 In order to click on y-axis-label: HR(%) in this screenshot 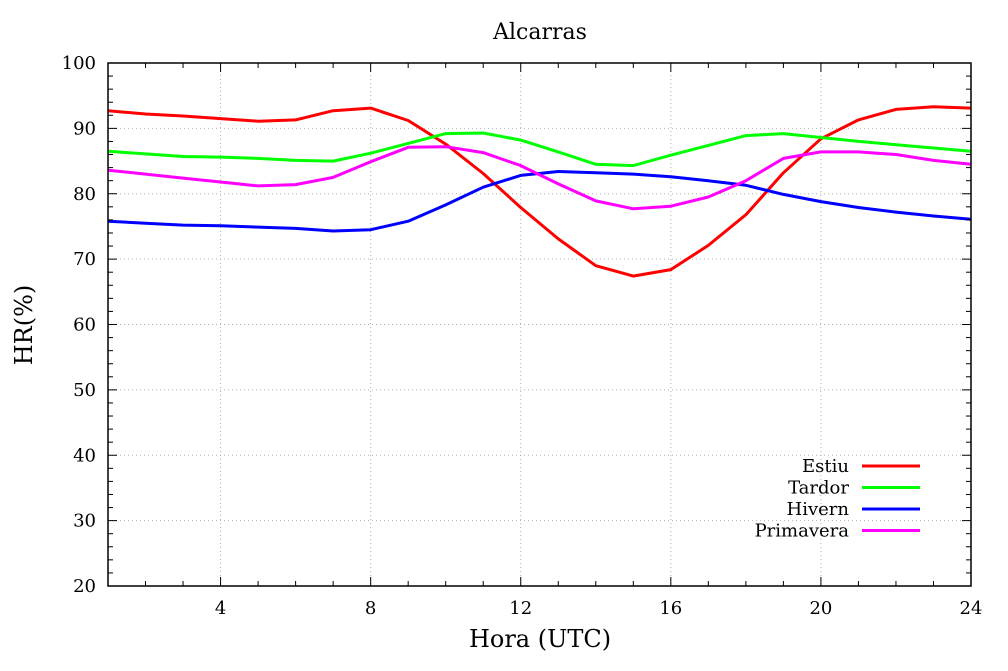, I will do `click(24, 325)`.